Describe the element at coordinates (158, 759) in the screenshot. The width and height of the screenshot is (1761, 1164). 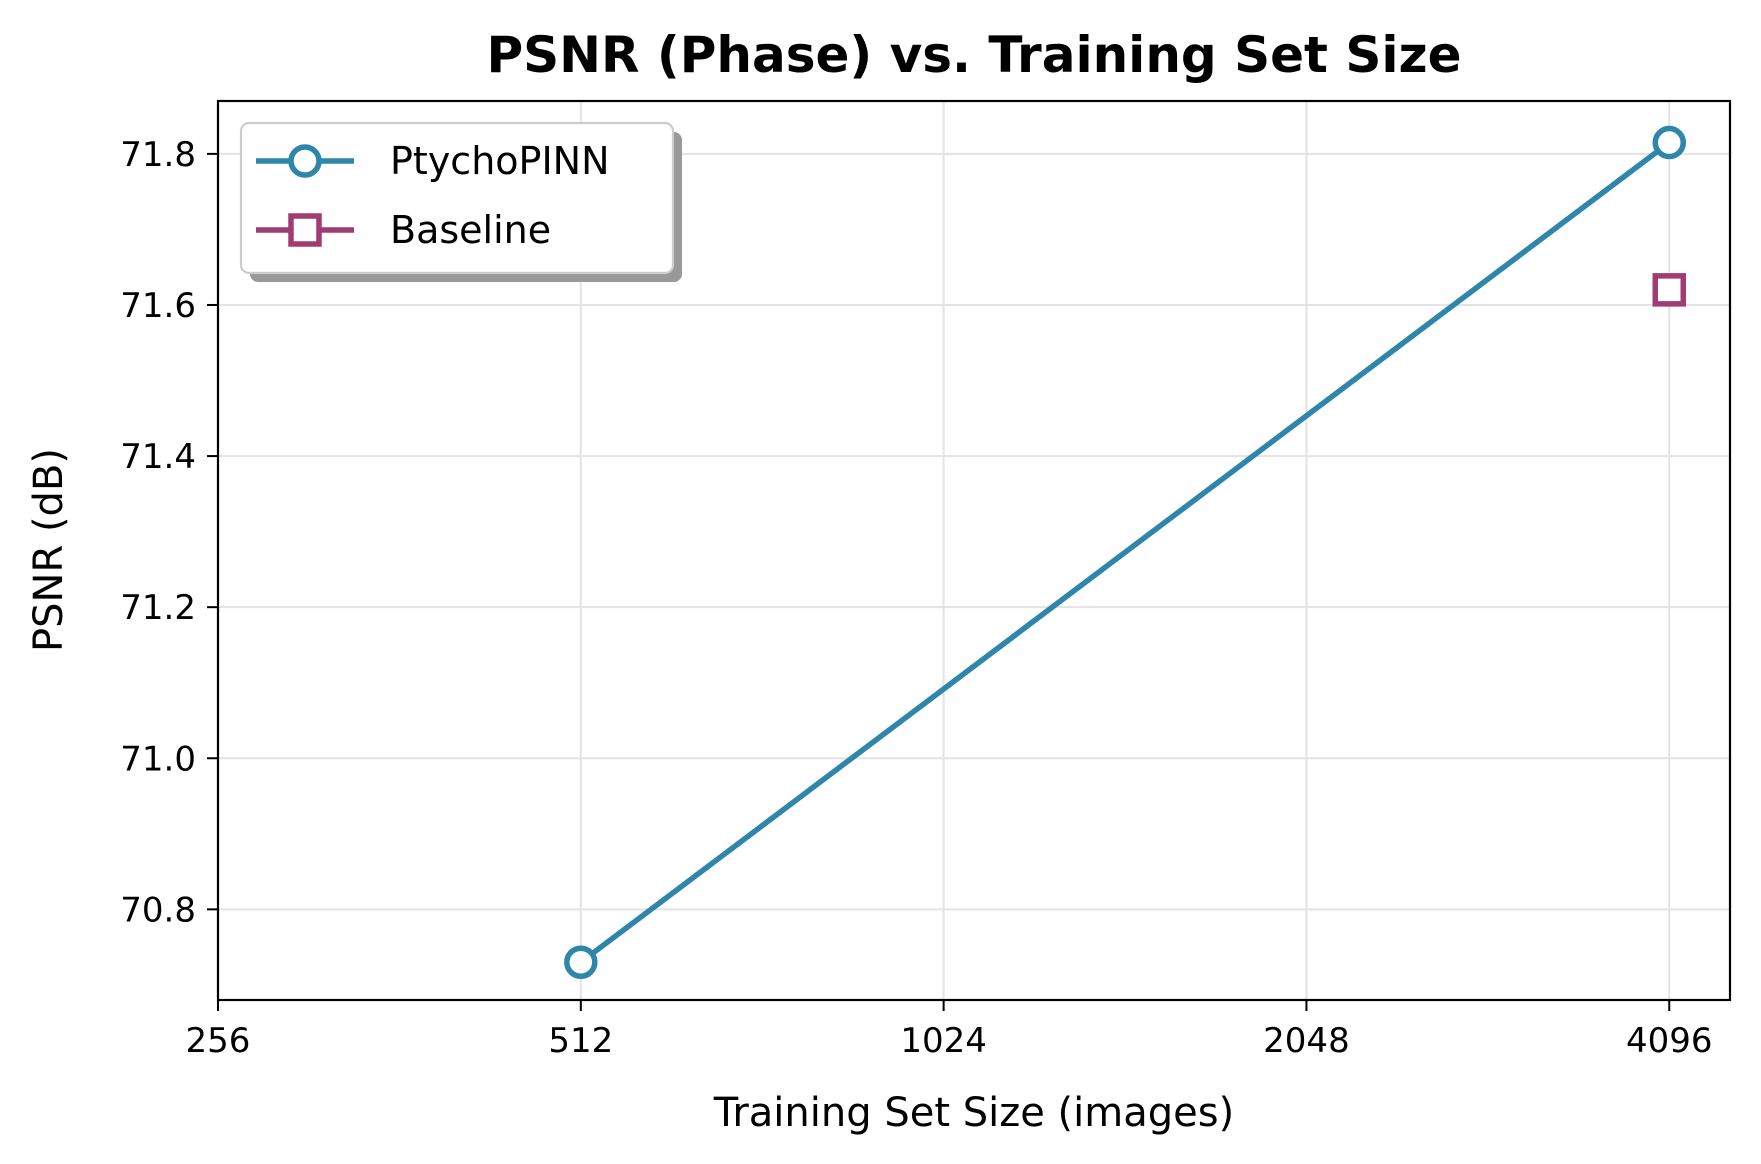
I see `y-tick-label: 71.0` at that location.